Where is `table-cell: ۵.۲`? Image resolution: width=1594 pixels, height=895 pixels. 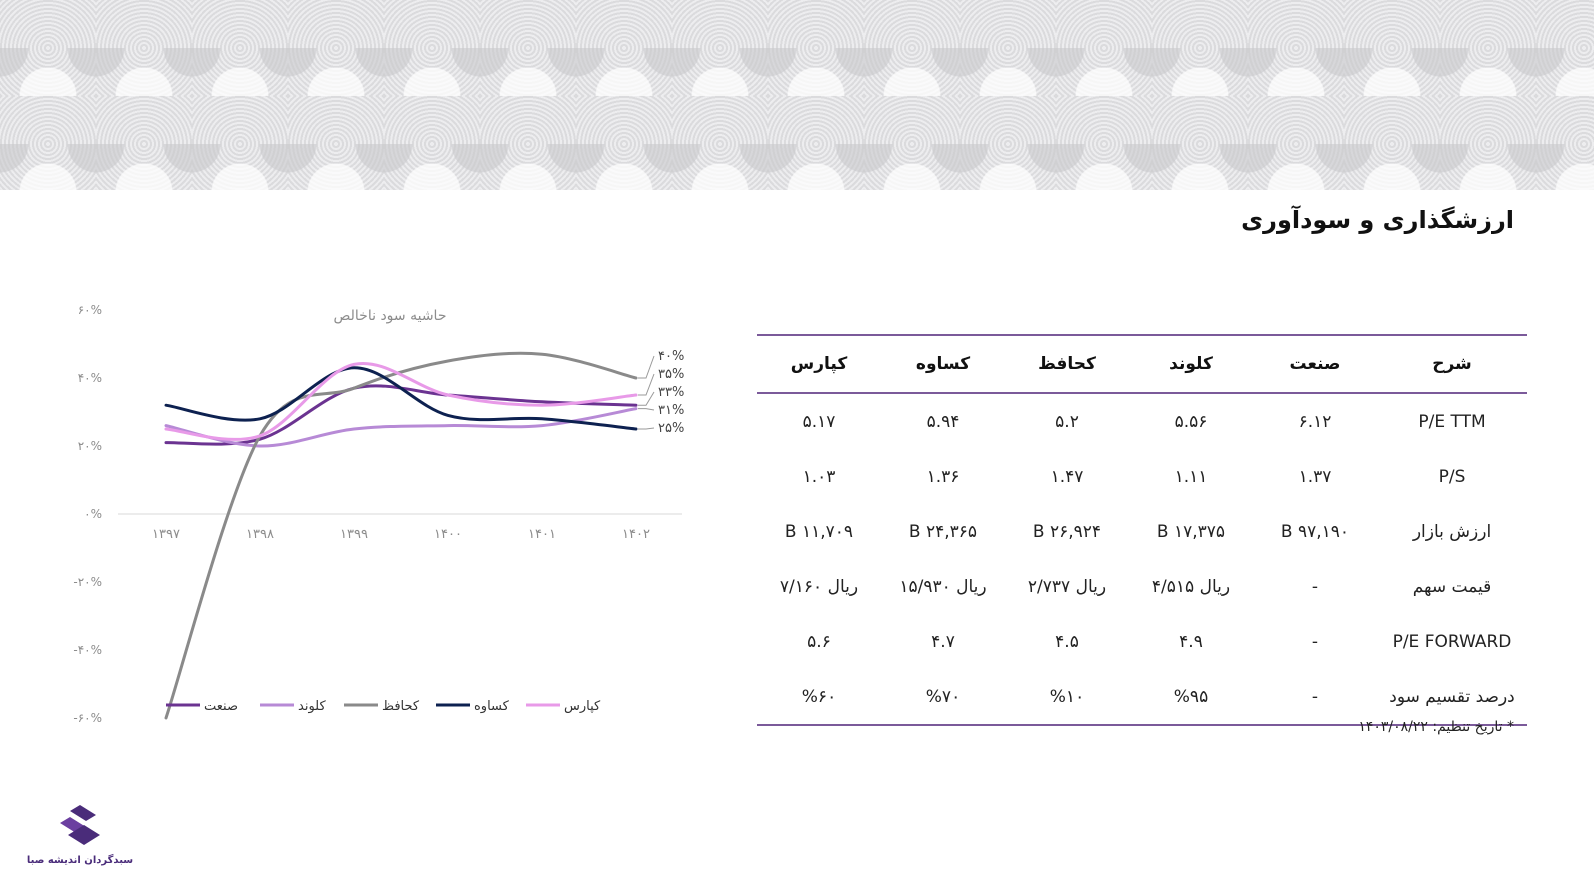
table-cell: ۵.۲ is located at coordinates (1067, 421).